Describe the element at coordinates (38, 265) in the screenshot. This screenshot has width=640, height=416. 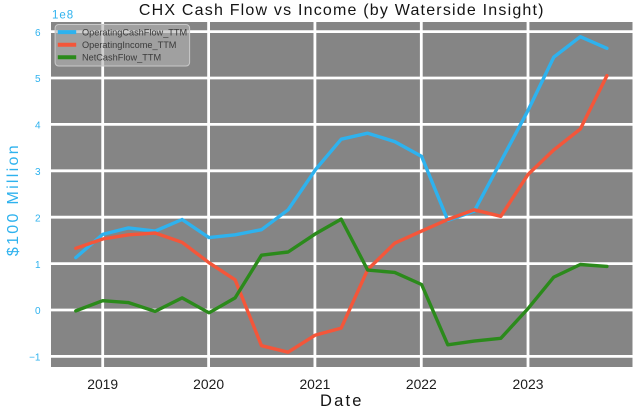
I see `svg-text: 1` at that location.